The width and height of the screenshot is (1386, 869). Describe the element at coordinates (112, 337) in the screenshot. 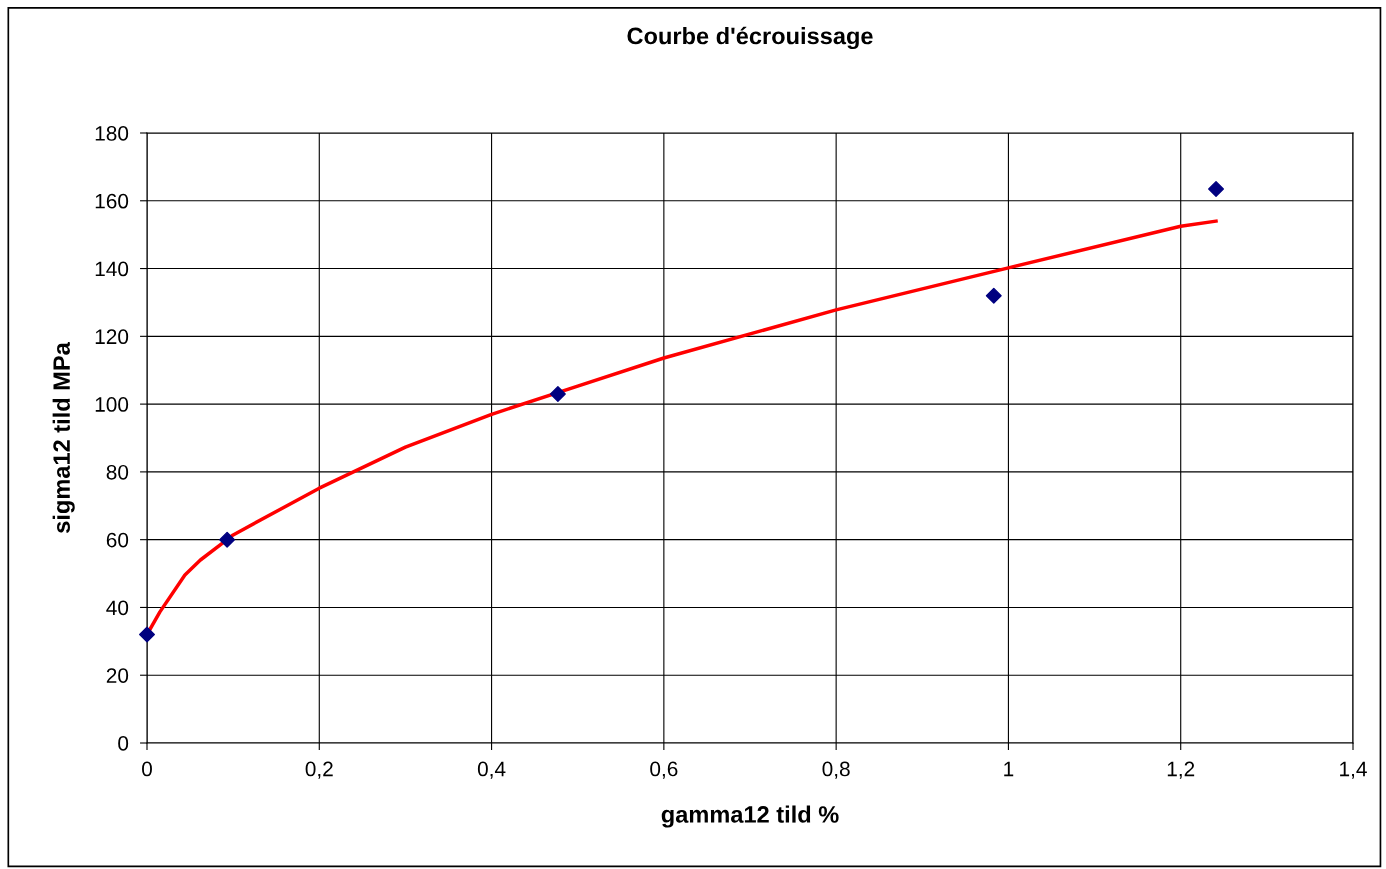

I see `y-tick-label: 120` at that location.